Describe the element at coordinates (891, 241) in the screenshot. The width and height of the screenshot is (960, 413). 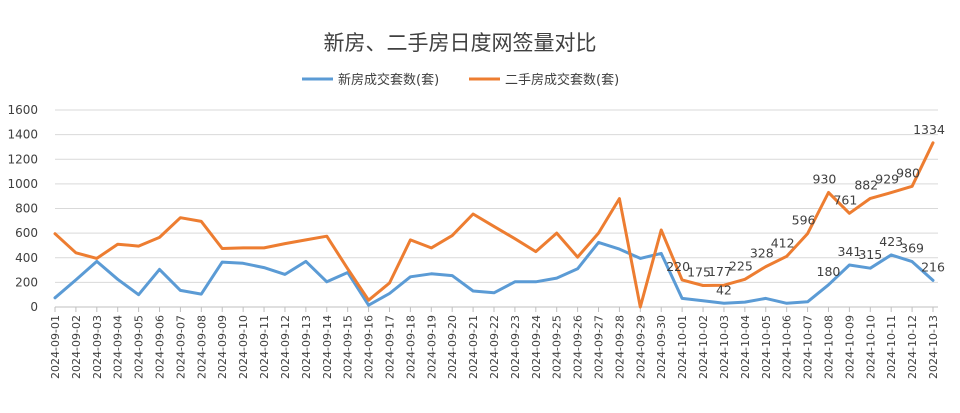
I see `data-label: 423` at that location.